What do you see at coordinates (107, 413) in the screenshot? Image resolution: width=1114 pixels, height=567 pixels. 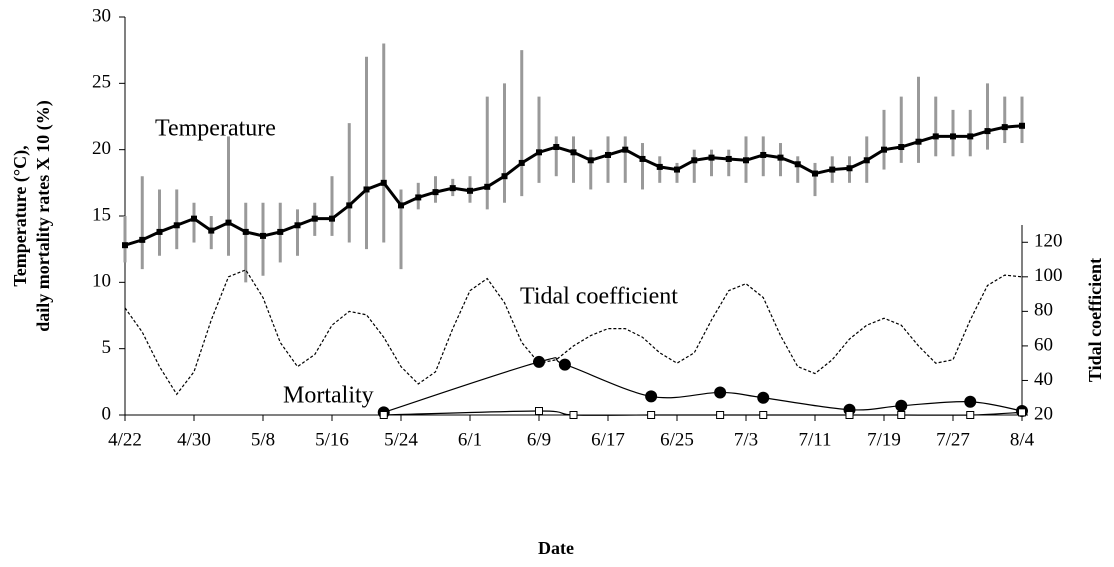 I see `y-tick-label: 0` at bounding box center [107, 413].